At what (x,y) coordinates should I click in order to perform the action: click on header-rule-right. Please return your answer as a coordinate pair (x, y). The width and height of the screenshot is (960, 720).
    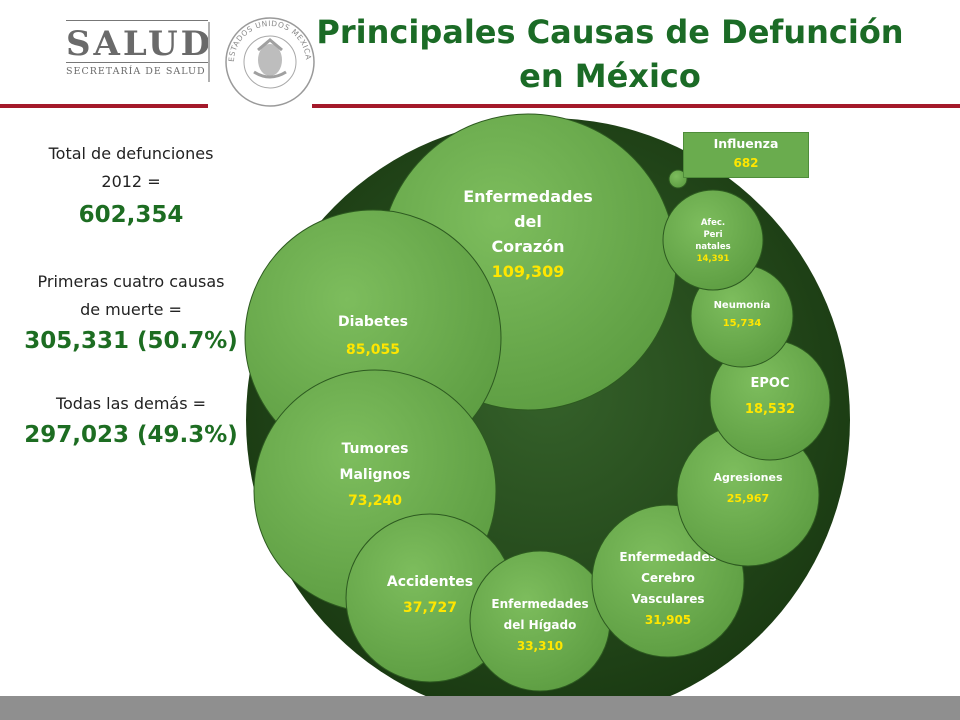
    Looking at the image, I should click on (636, 106).